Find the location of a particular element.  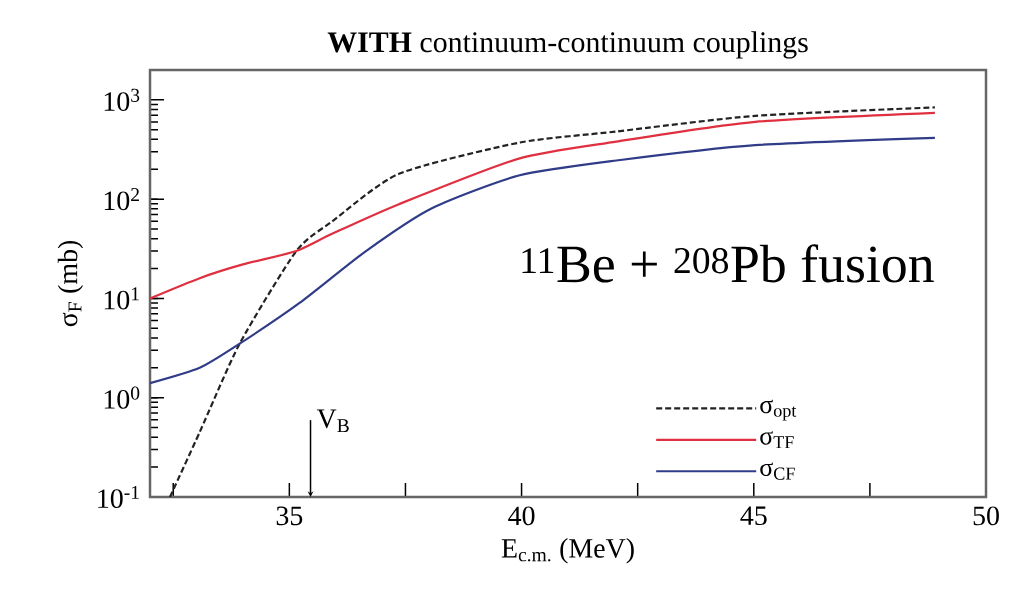

y-tick-label: 10$^{2}$ is located at coordinates (121, 199).